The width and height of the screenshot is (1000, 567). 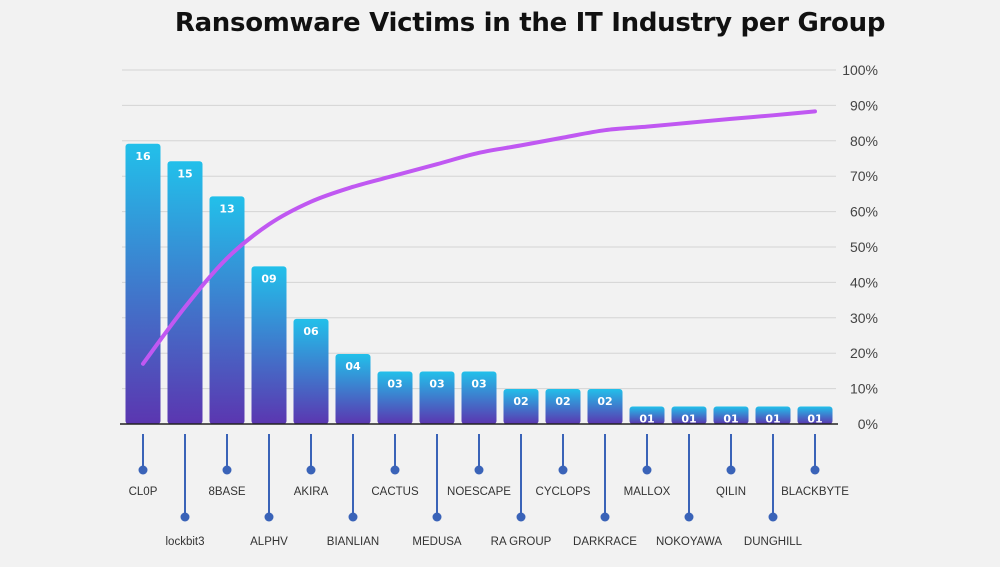 What do you see at coordinates (864, 389) in the screenshot?
I see `y2-tick-label: 10%` at bounding box center [864, 389].